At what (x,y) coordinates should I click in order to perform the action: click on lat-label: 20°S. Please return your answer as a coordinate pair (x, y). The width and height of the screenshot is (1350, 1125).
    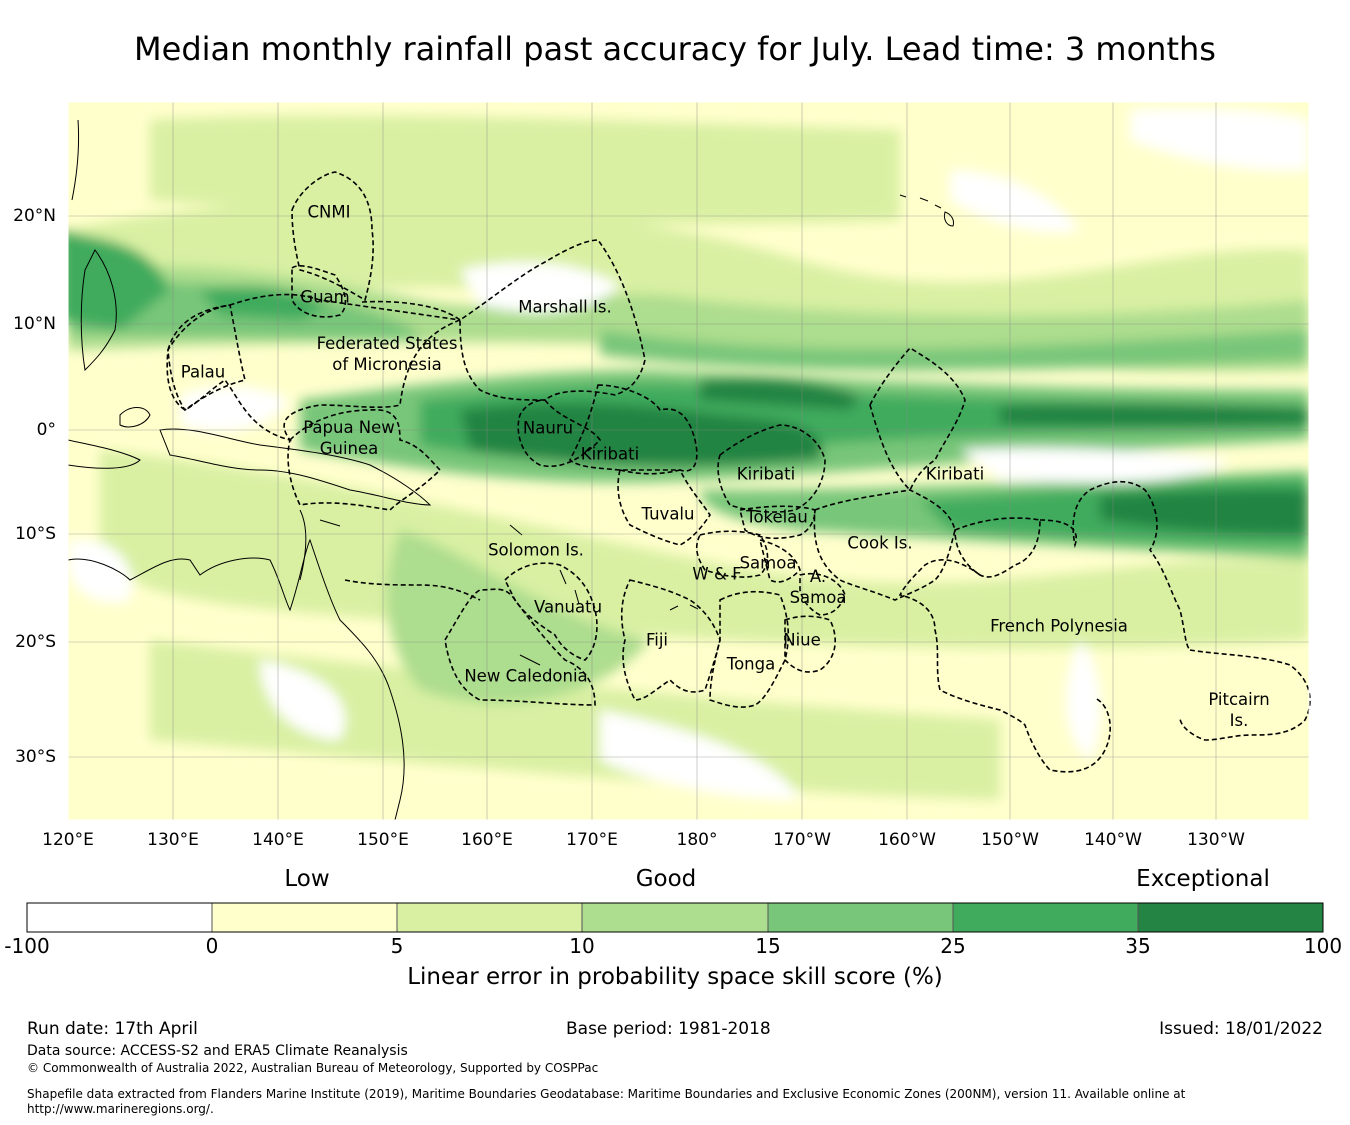
    Looking at the image, I should click on (35, 642).